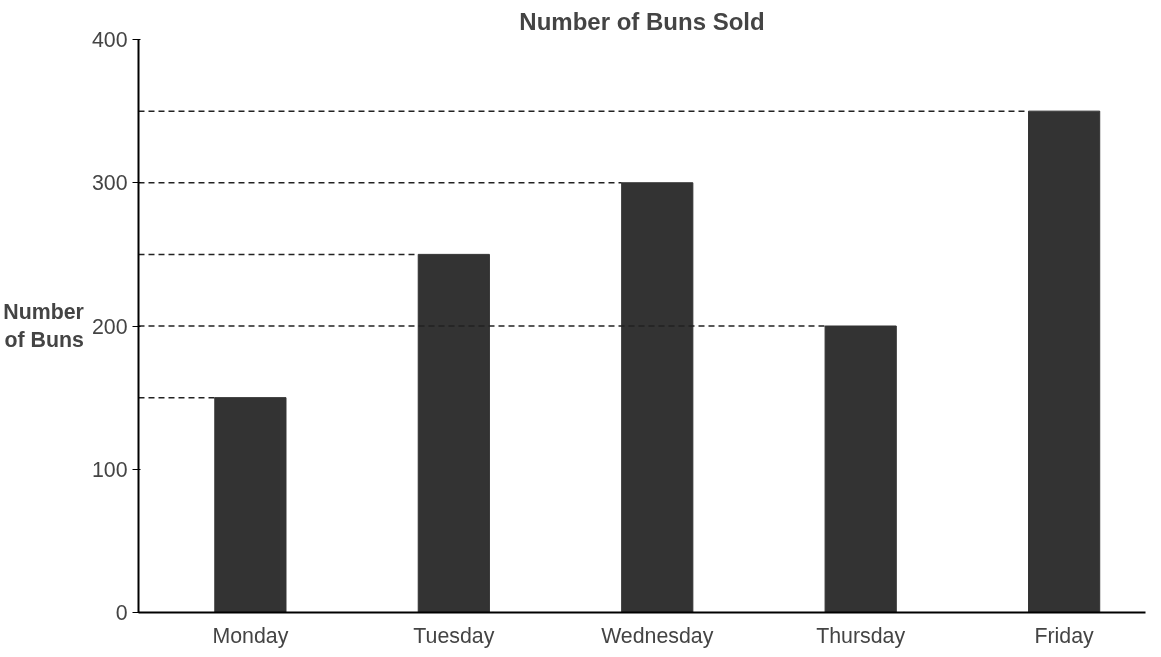 The image size is (1161, 657). Describe the element at coordinates (109, 326) in the screenshot. I see `y-tick-label: 200` at that location.